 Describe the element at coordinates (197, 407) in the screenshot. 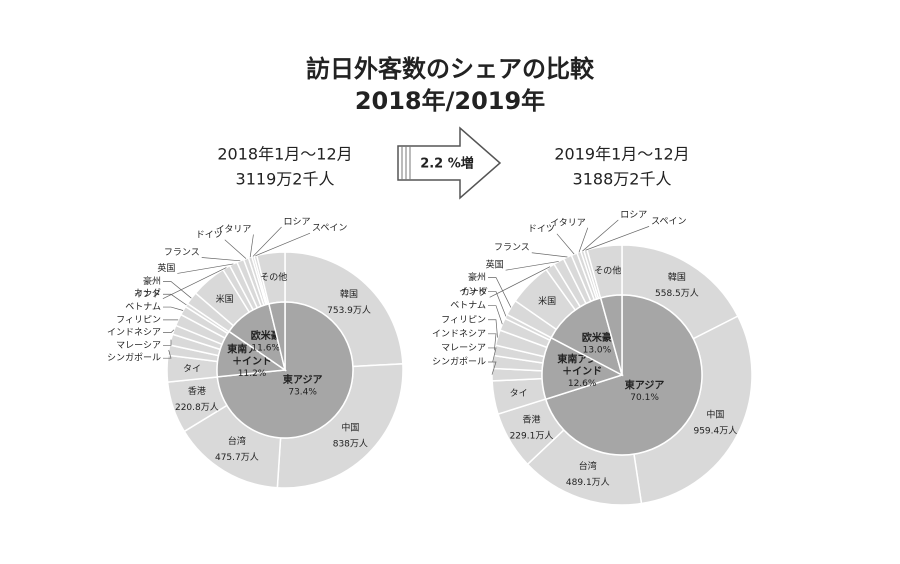

I see `outer-value-label: 220.8万人` at that location.